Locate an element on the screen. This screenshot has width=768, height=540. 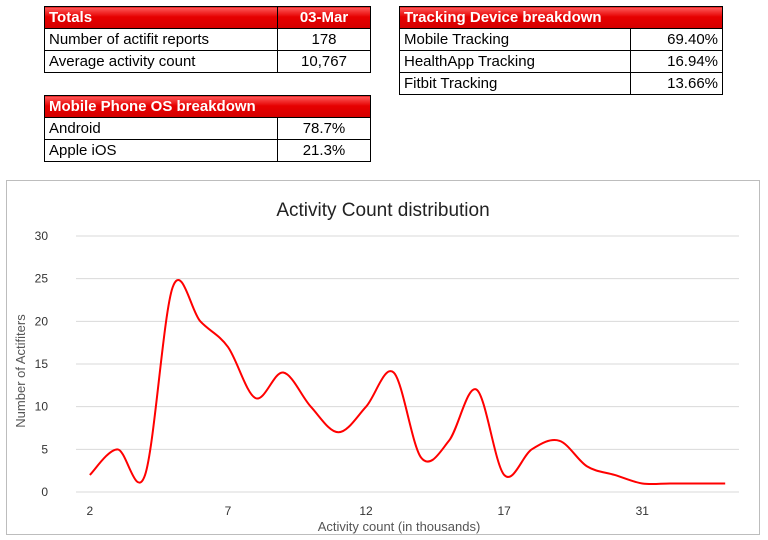
y-ticks: 0 5 10 15 20 25 30 is located at coordinates (42, 364).